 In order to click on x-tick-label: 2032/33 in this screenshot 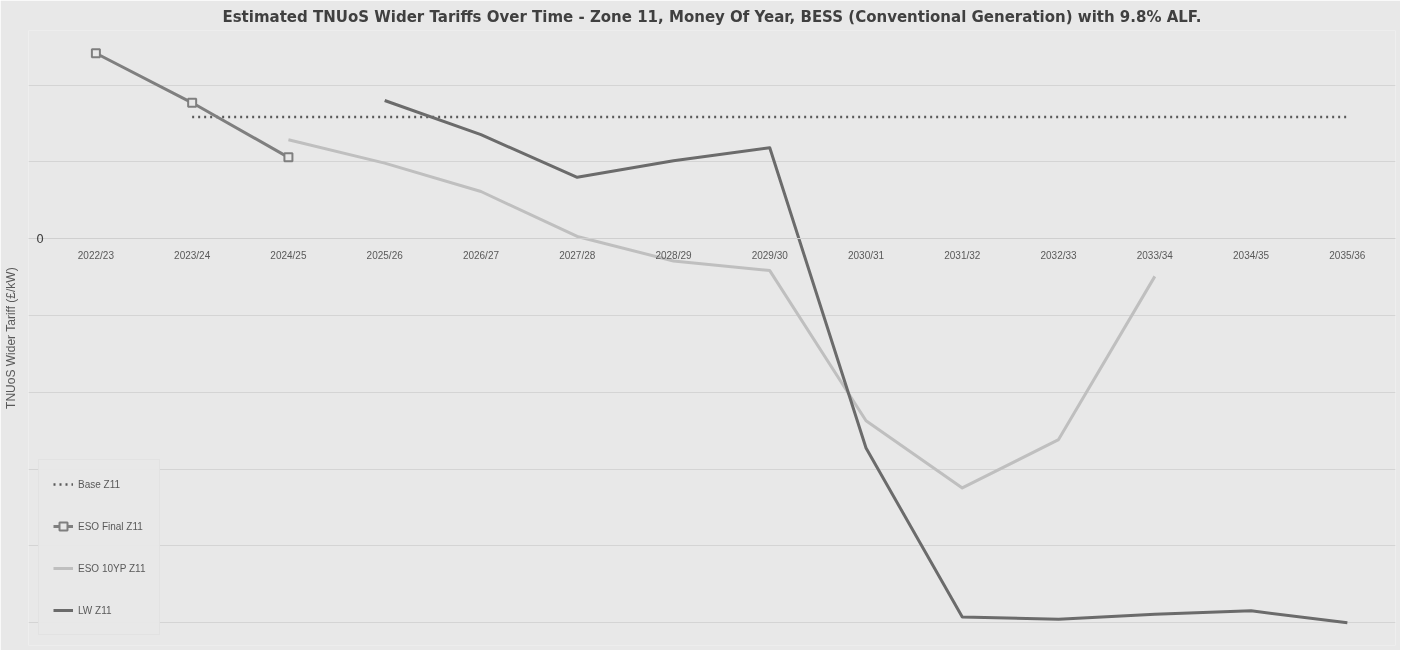, I will do `click(1059, 255)`.